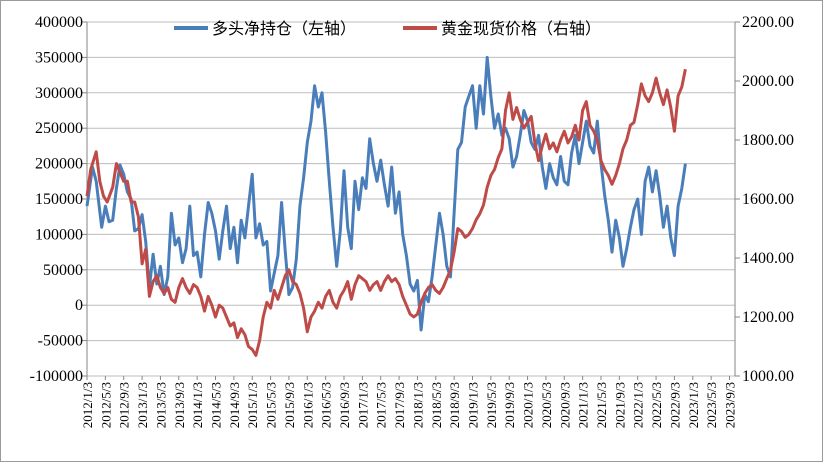 Image resolution: width=823 pixels, height=462 pixels. I want to click on legend: 多头净持仓（左轴） 黄金现货价格（右轴）, so click(387, 28).